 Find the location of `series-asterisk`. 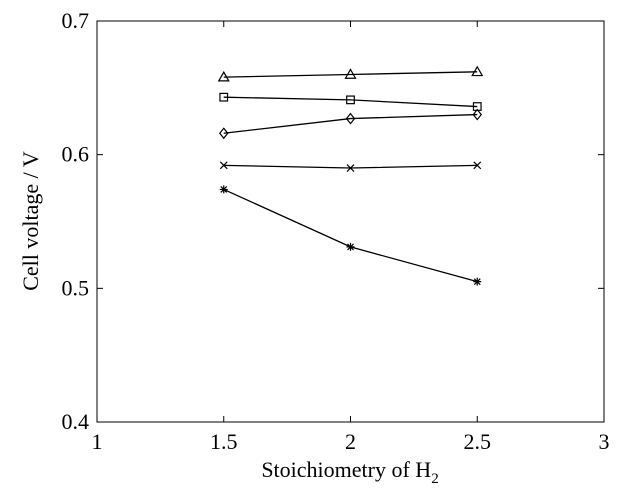

series-asterisk is located at coordinates (350, 235).